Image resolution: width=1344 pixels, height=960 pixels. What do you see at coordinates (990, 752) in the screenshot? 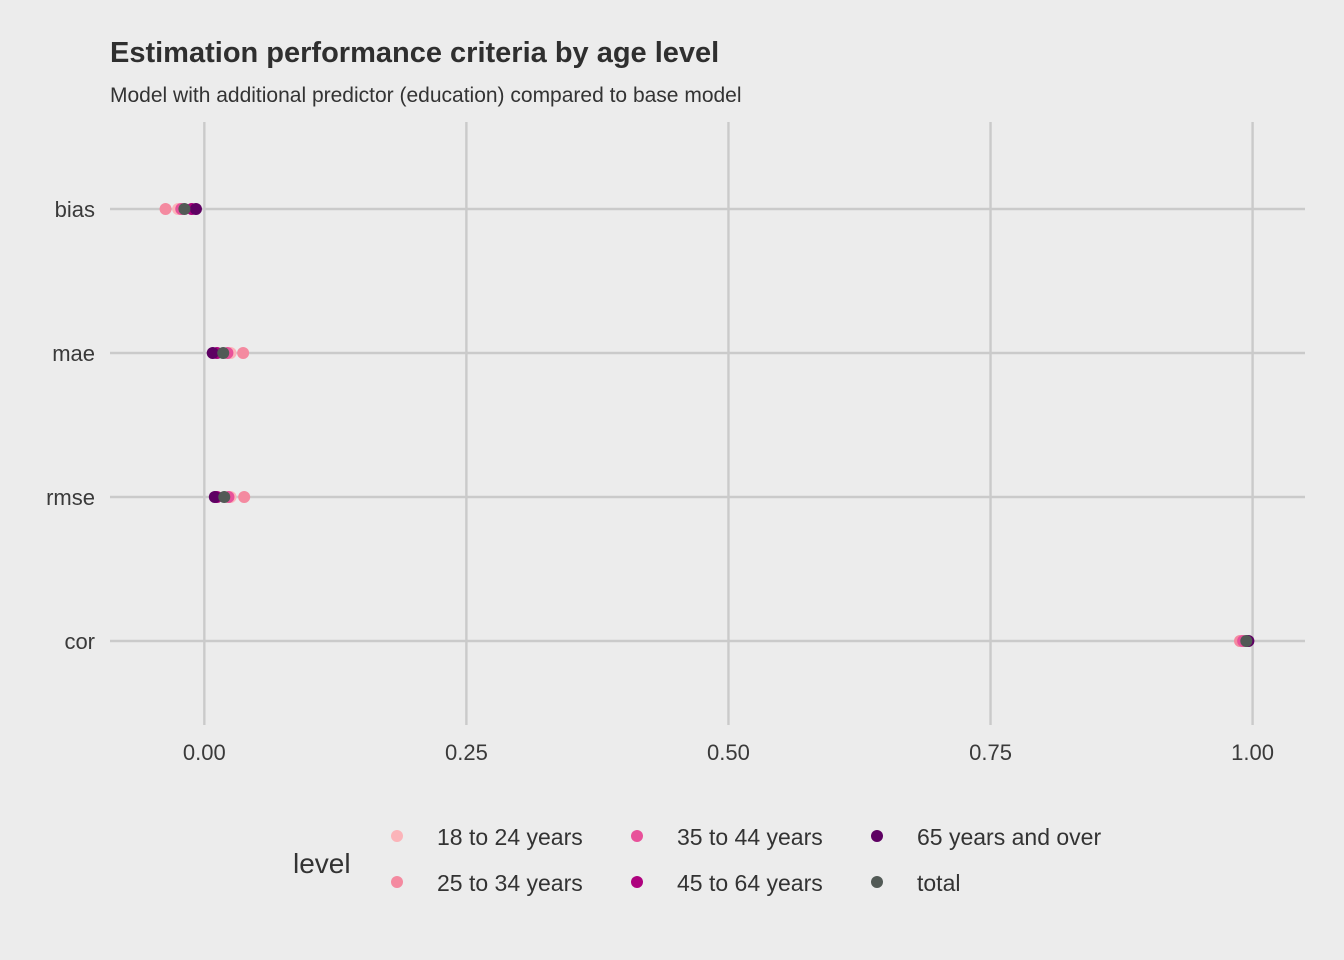
I see `x-tick-label: 0.75` at bounding box center [990, 752].